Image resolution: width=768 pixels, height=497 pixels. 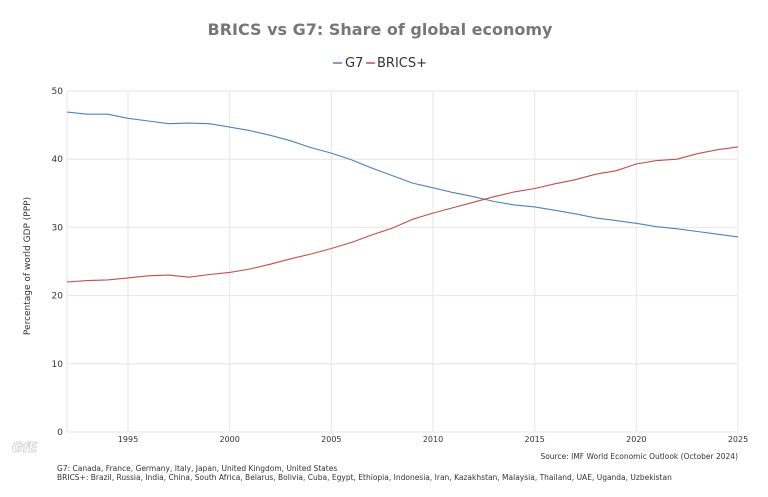 I want to click on gfe-logo: GfE, so click(x=24, y=448).